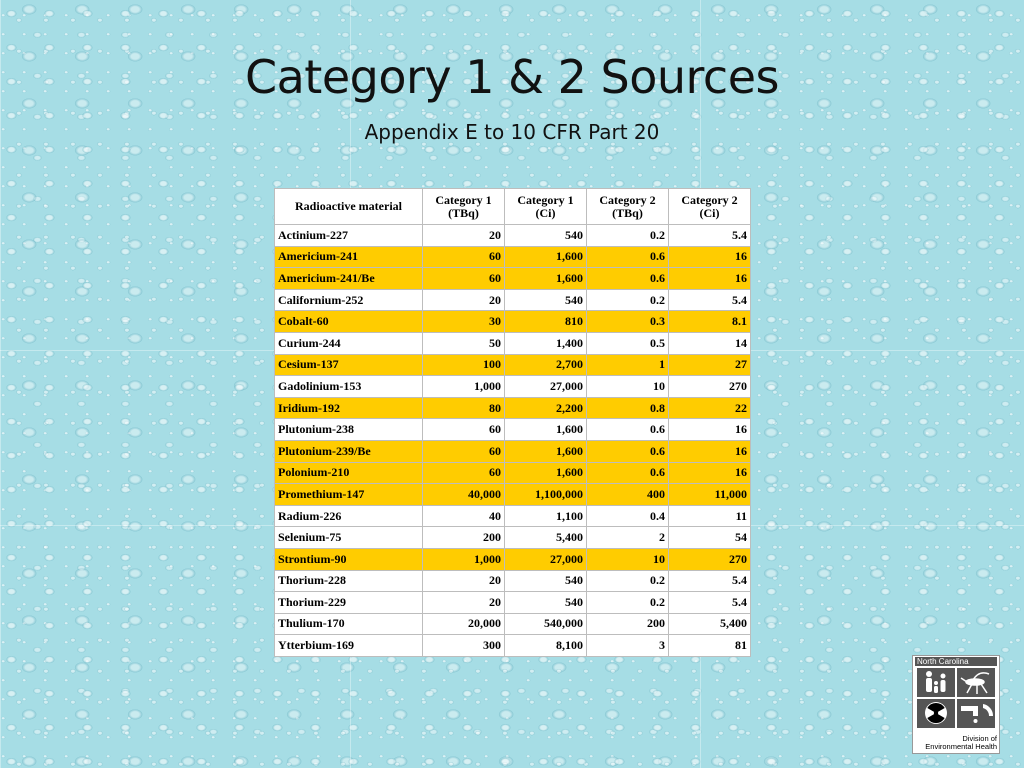  I want to click on table-row: Thorium-228 20 540 0.2 5.4, so click(512, 581).